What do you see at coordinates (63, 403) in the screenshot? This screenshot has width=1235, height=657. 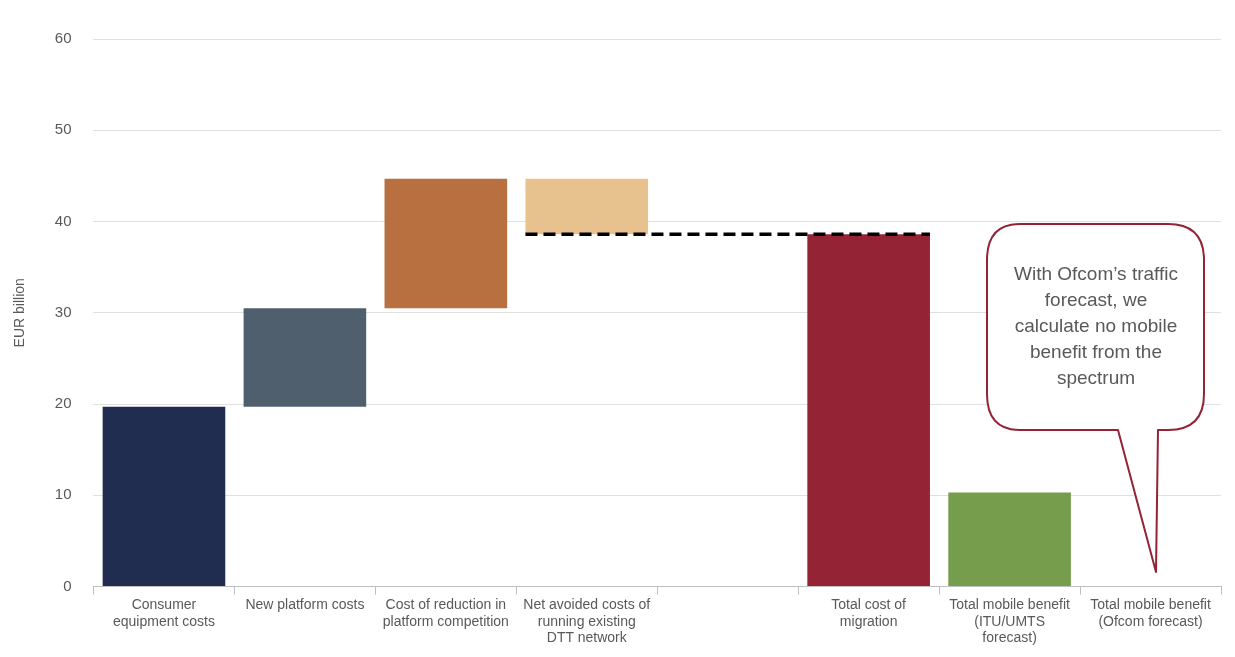 I see `y-tick-label: 20` at bounding box center [63, 403].